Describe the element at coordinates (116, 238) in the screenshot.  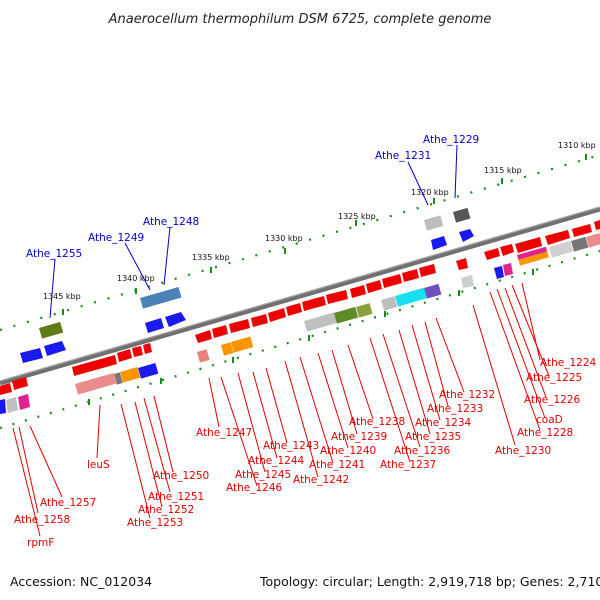
I see `gene-label-athe-1249: Athe_1249` at that location.